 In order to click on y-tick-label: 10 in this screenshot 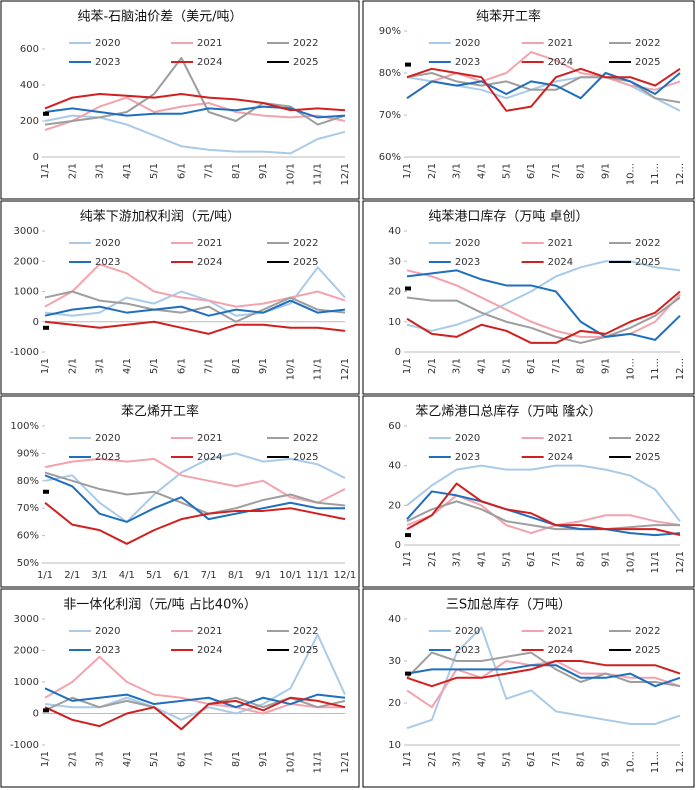, I will do `click(394, 745)`.